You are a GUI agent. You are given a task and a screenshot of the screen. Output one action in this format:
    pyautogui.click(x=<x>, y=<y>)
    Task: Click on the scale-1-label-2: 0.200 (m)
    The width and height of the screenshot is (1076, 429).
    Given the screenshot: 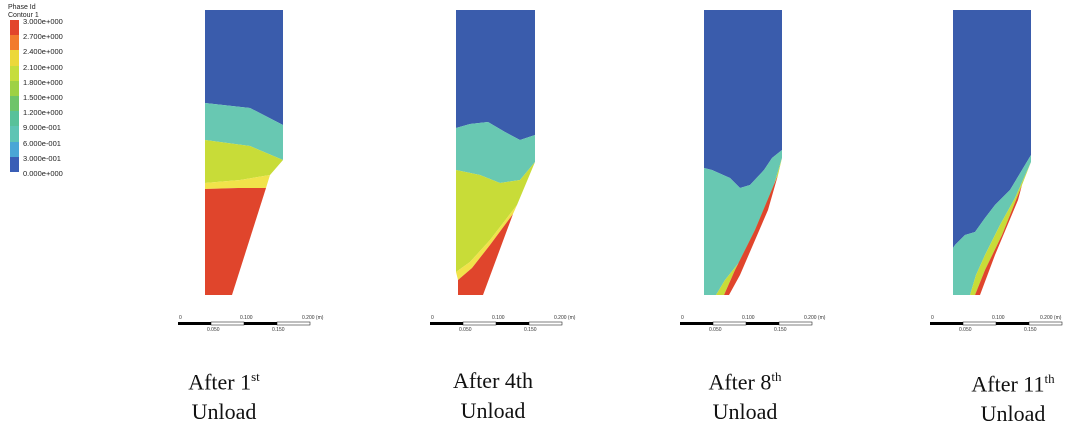 What is the action you would take?
    pyautogui.click(x=313, y=318)
    